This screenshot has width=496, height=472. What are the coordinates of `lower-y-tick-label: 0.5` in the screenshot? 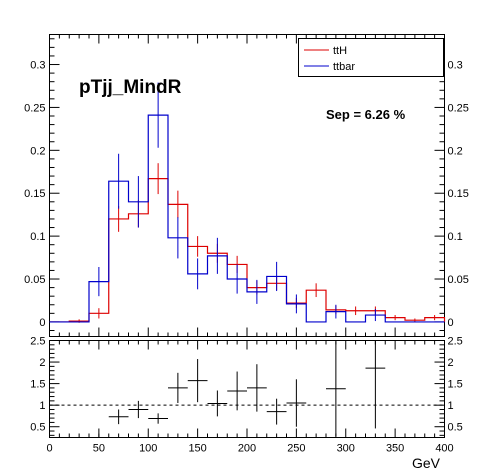 It's located at (37, 428).